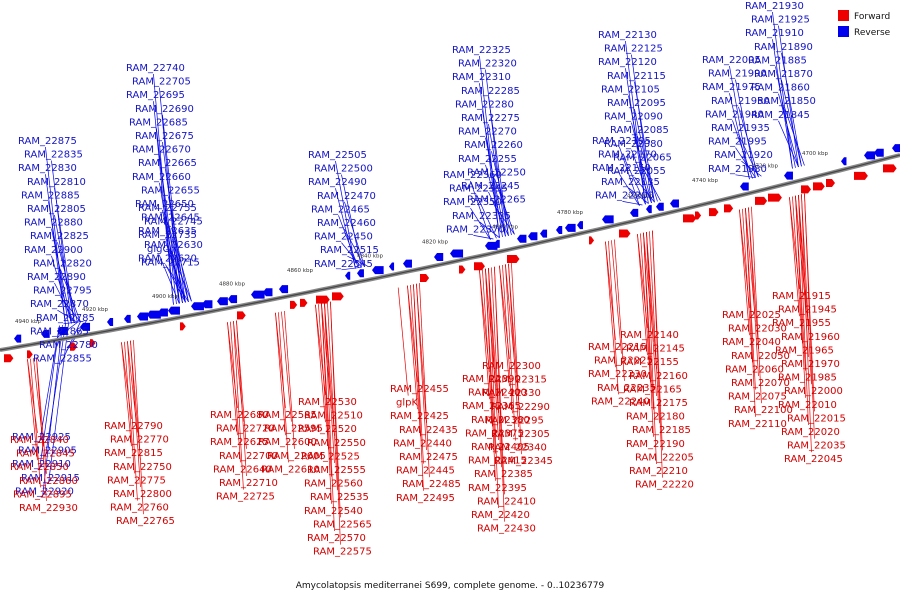  Describe the element at coordinates (636, 76) in the screenshot. I see `reverse-gene-label: RAM_22115` at that location.